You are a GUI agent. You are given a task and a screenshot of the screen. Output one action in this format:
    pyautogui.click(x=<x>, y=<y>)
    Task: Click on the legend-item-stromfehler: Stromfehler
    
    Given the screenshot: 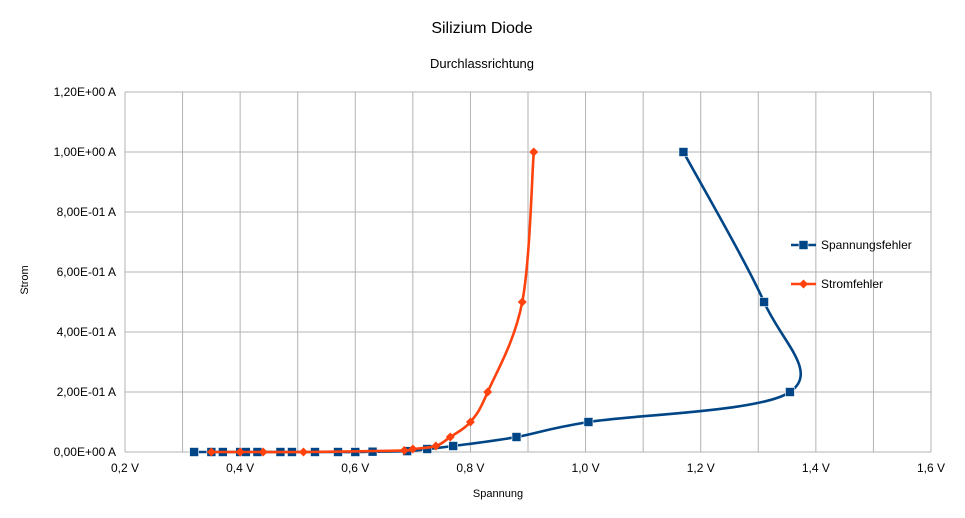 What is the action you would take?
    pyautogui.click(x=837, y=284)
    